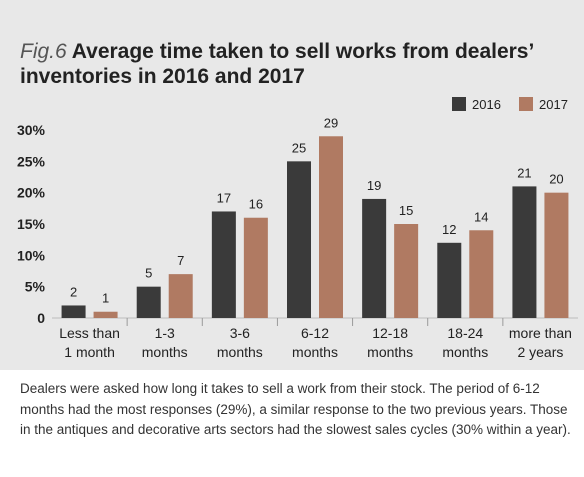 Image resolution: width=584 pixels, height=477 pixels. Describe the element at coordinates (31, 161) in the screenshot. I see `y-tick-label: 25%` at that location.